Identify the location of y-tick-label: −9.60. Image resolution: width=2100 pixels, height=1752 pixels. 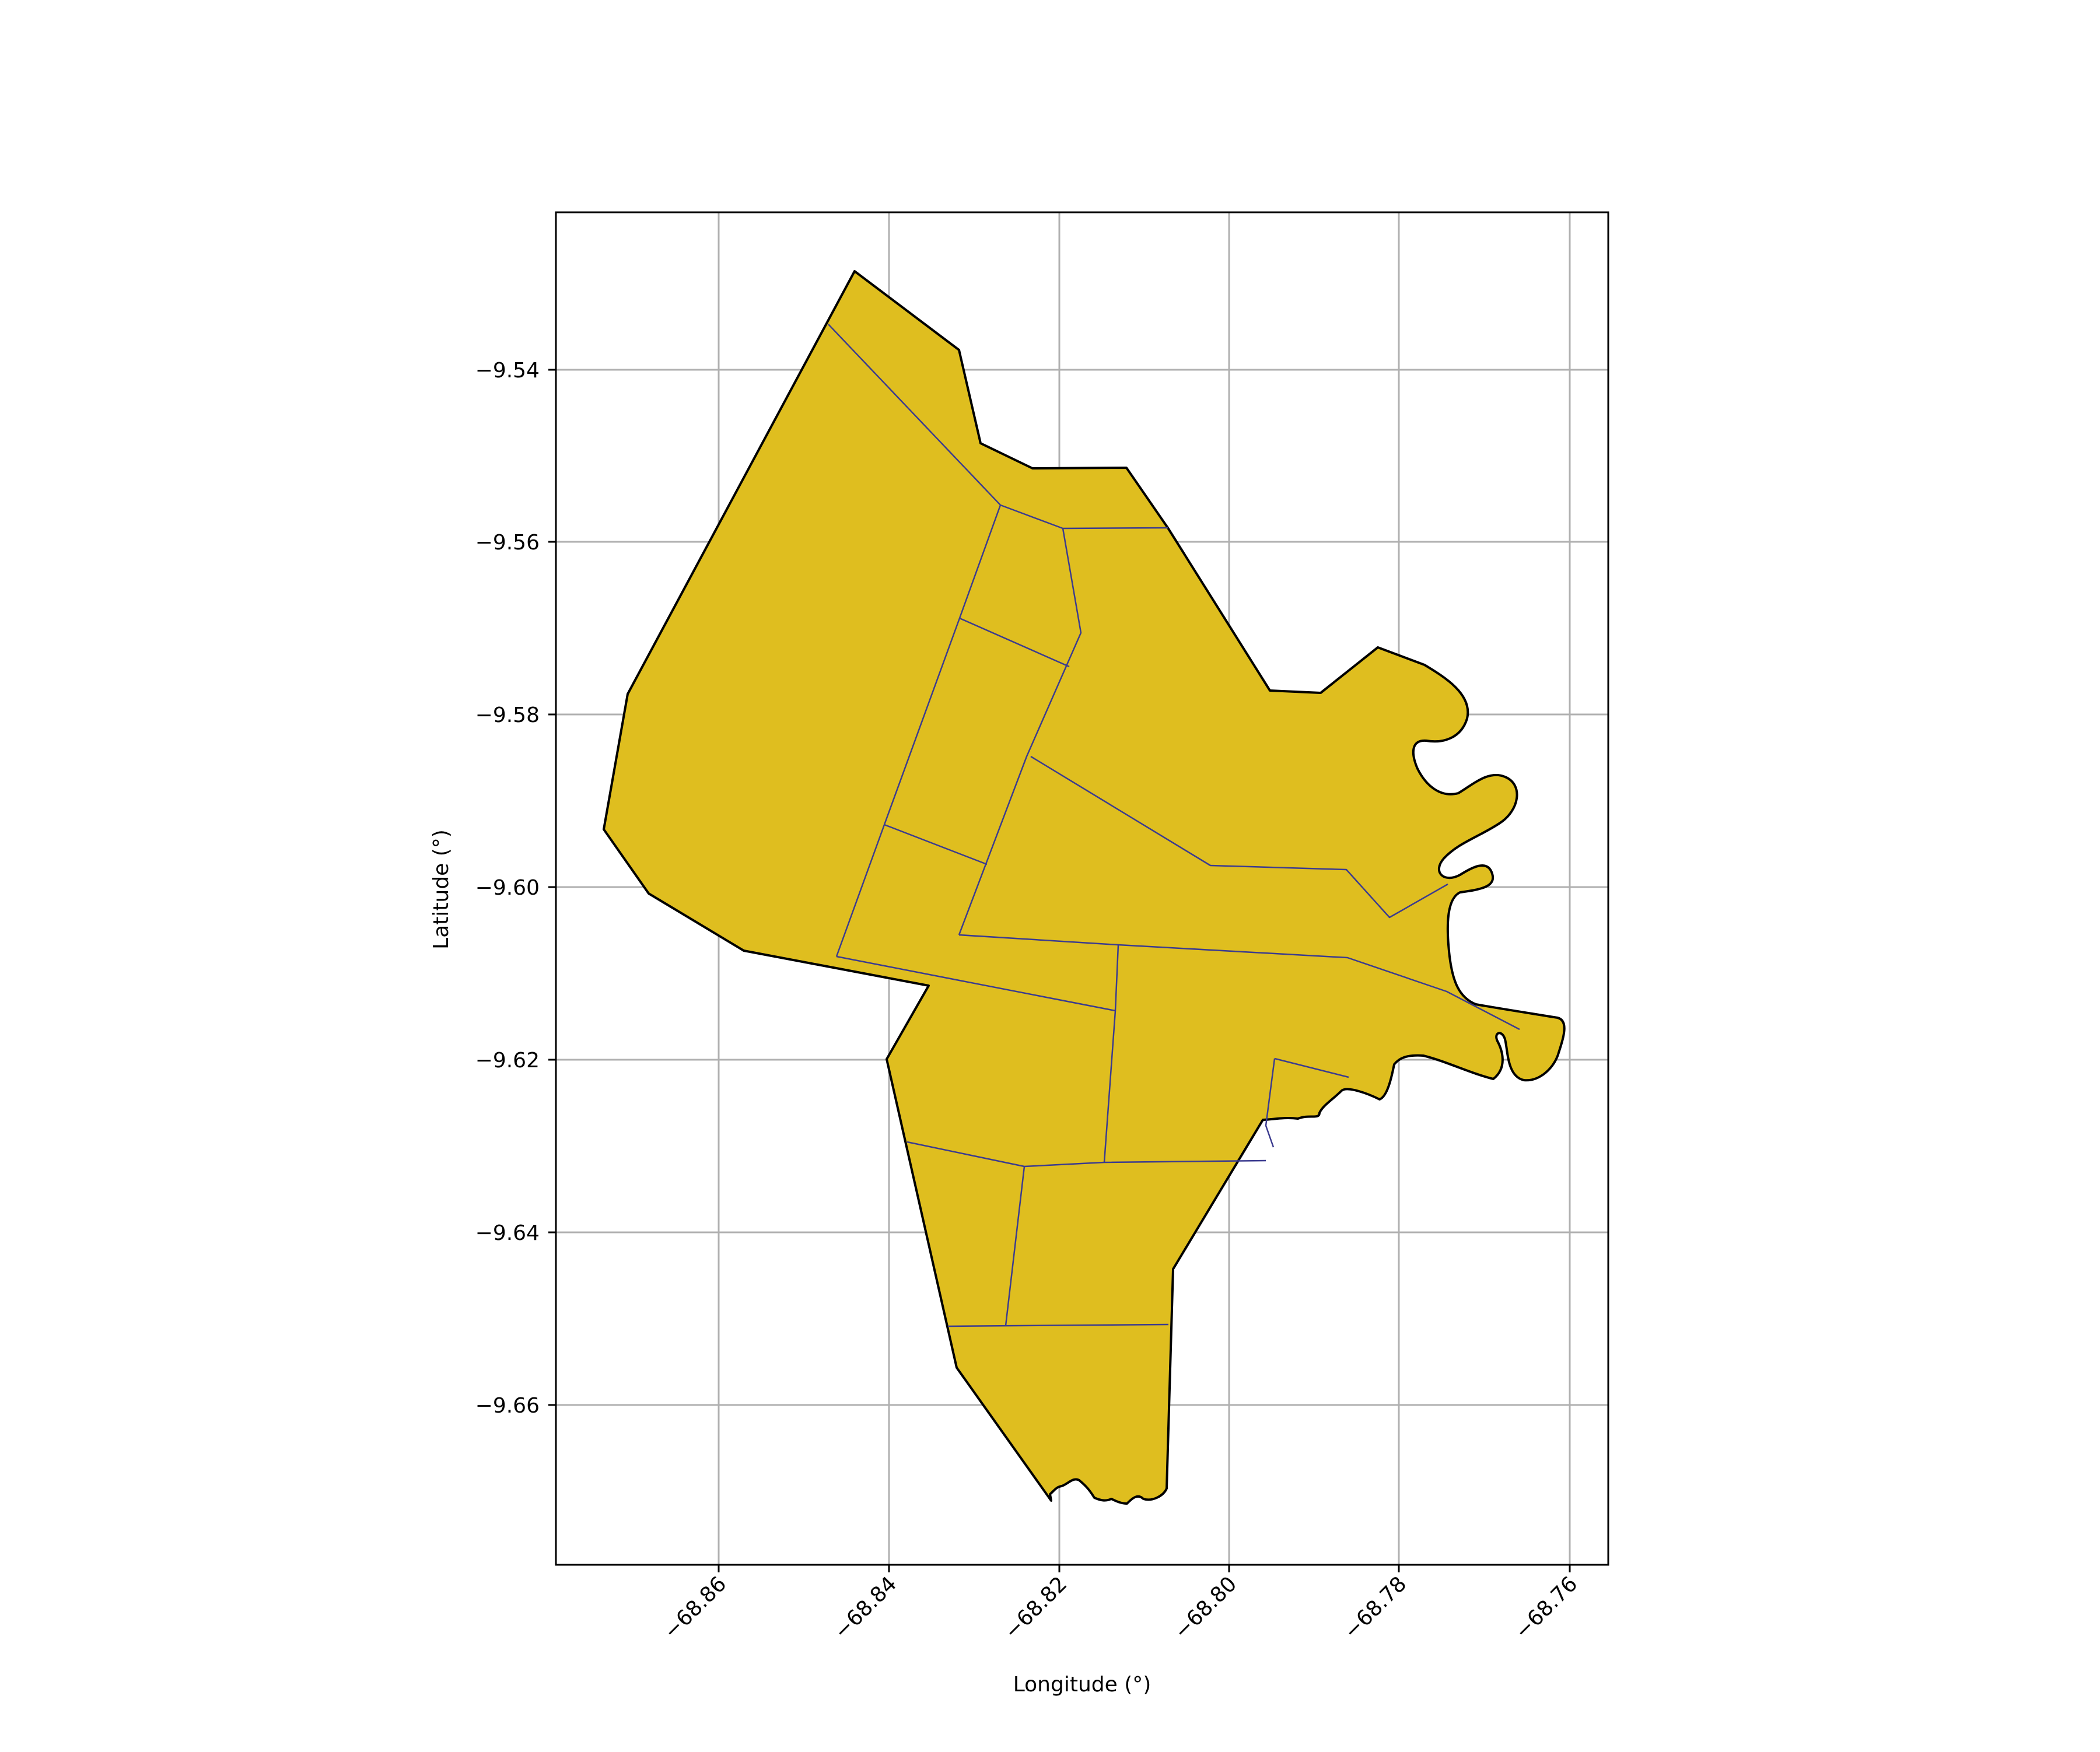
(508, 888).